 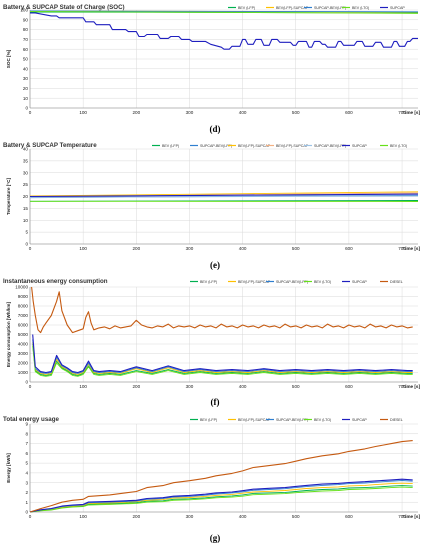 What do you see at coordinates (23, 306) in the screenshot?
I see `y-tick-label: 8000` at bounding box center [23, 306].